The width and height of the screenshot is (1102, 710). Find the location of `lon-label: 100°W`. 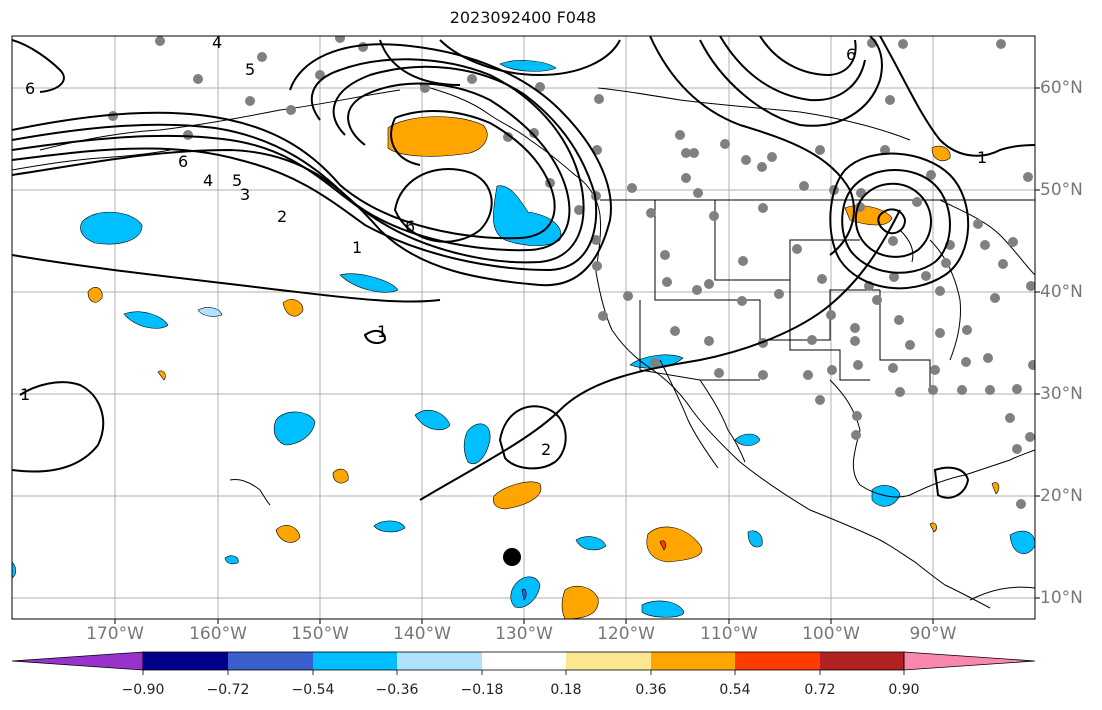

lon-label: 100°W is located at coordinates (831, 634).